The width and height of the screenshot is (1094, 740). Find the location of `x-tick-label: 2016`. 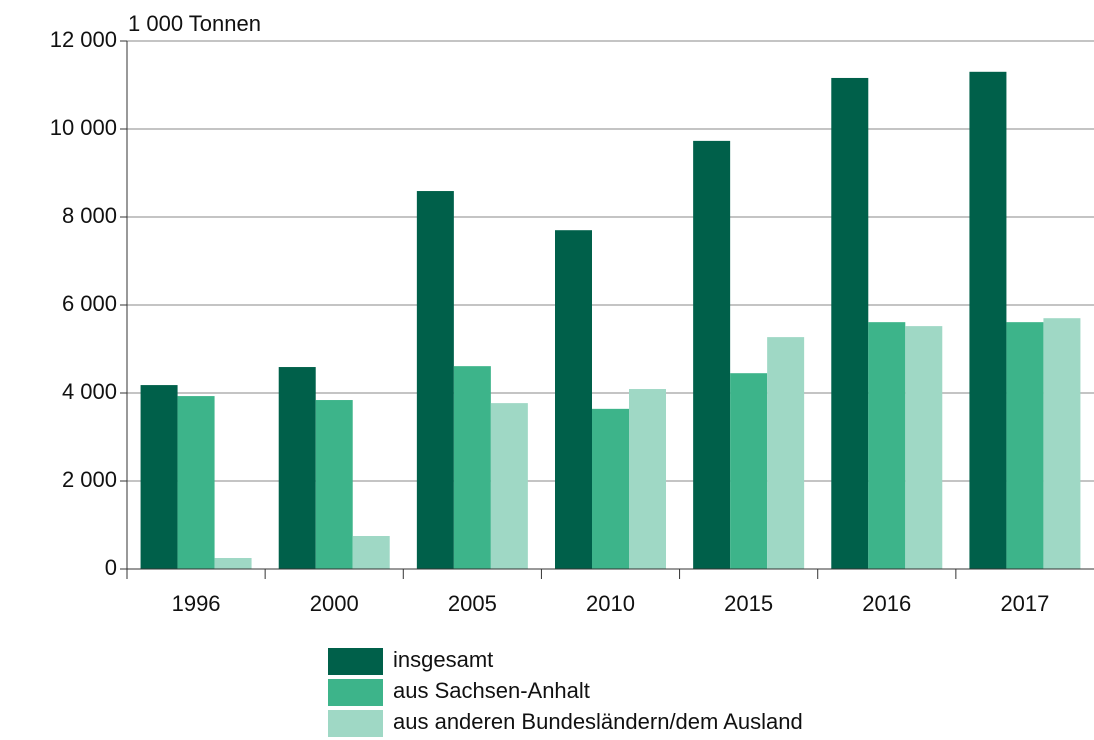

x-tick-label: 2016 is located at coordinates (886, 603).